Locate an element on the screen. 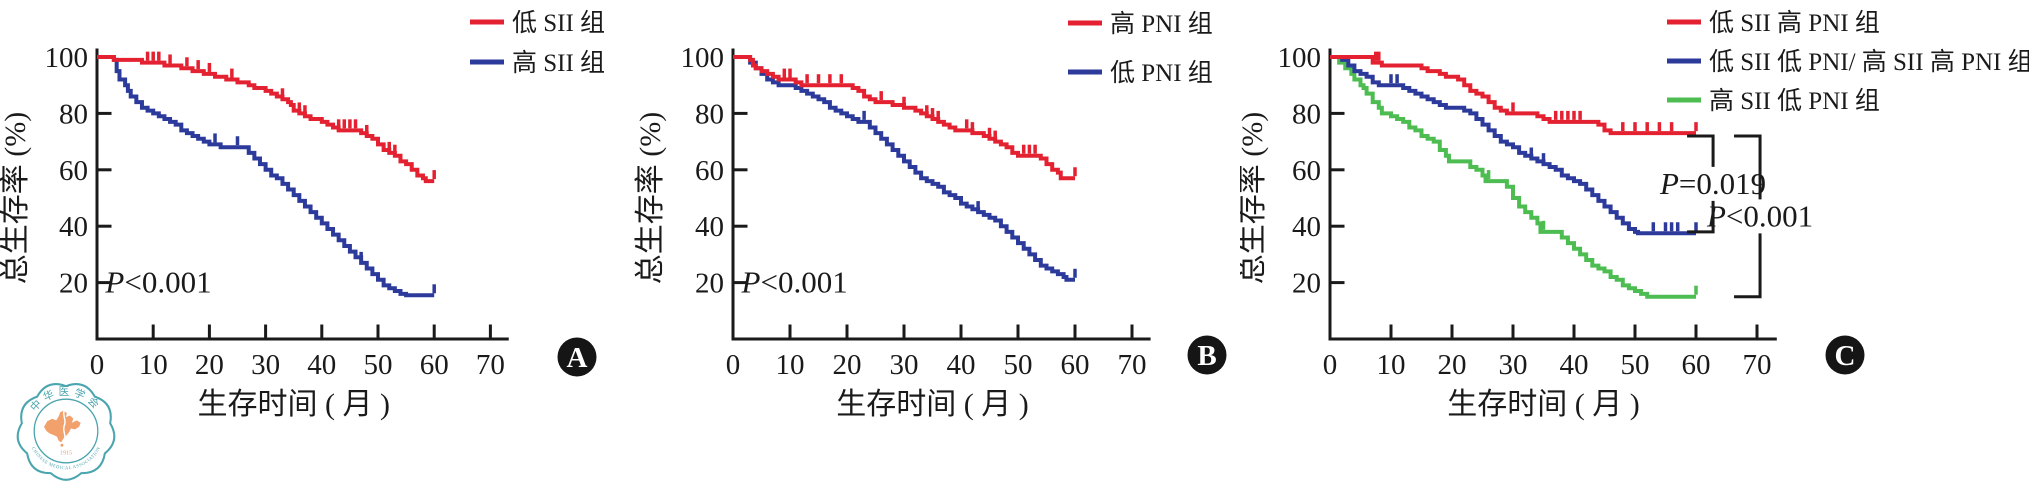 The width and height of the screenshot is (2029, 483). legend-label-high-pni-group: 高 PNI 组 is located at coordinates (1161, 24).